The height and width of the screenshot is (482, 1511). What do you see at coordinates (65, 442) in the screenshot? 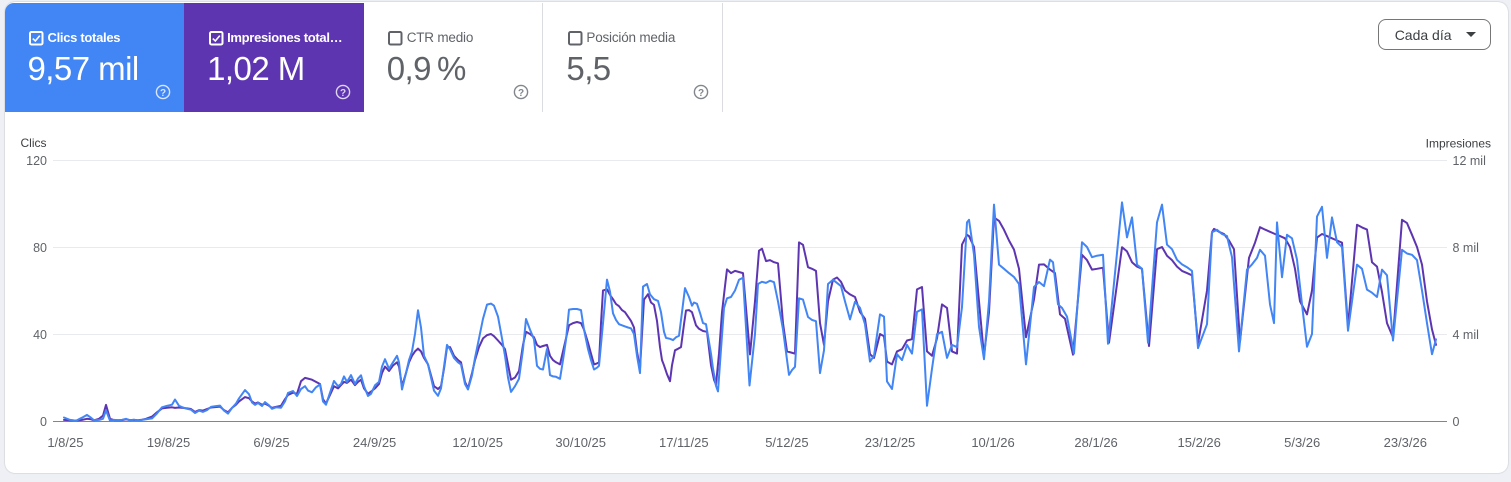
I see `svg-text: 1/8/25` at bounding box center [65, 442].